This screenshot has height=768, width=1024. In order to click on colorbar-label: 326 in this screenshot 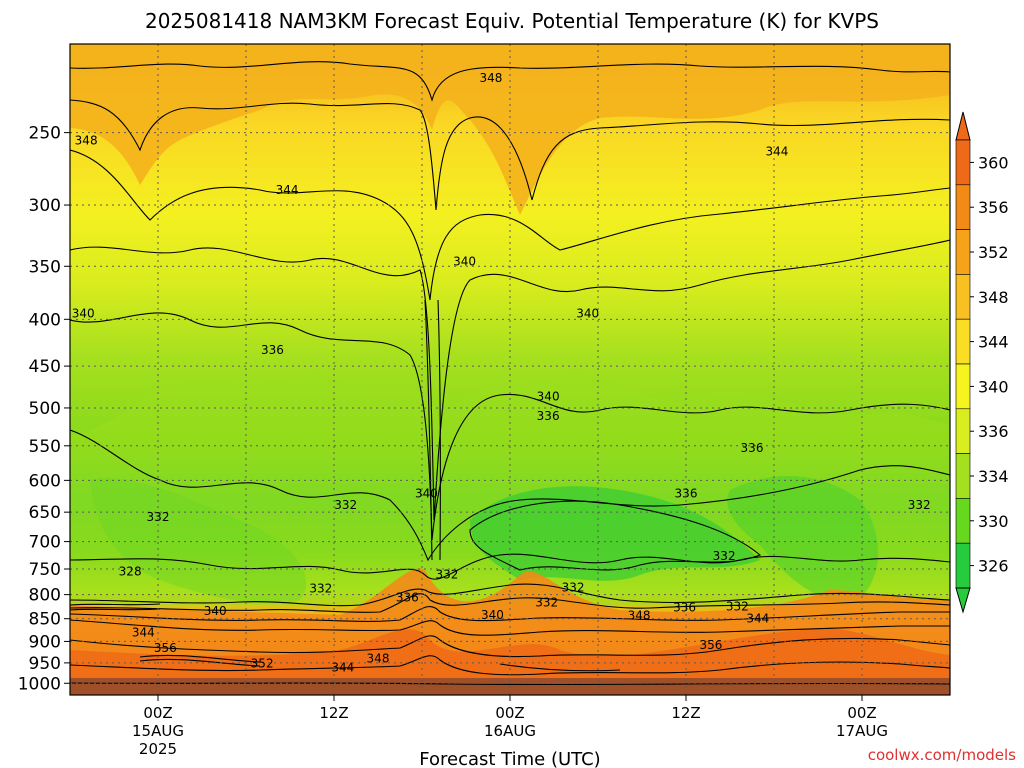, I will do `click(993, 566)`.